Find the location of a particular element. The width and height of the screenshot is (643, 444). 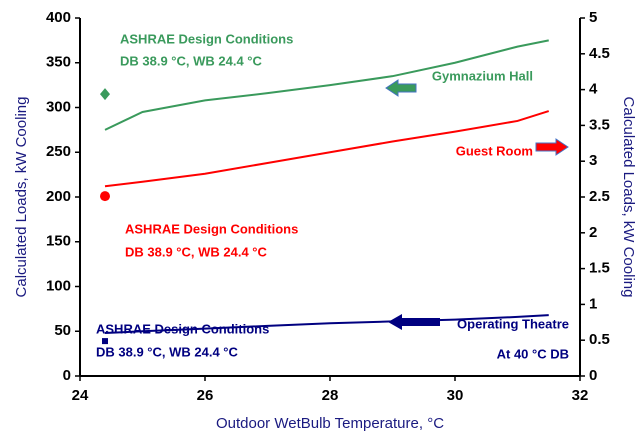

y2-tick-label: 3.5 is located at coordinates (599, 124).